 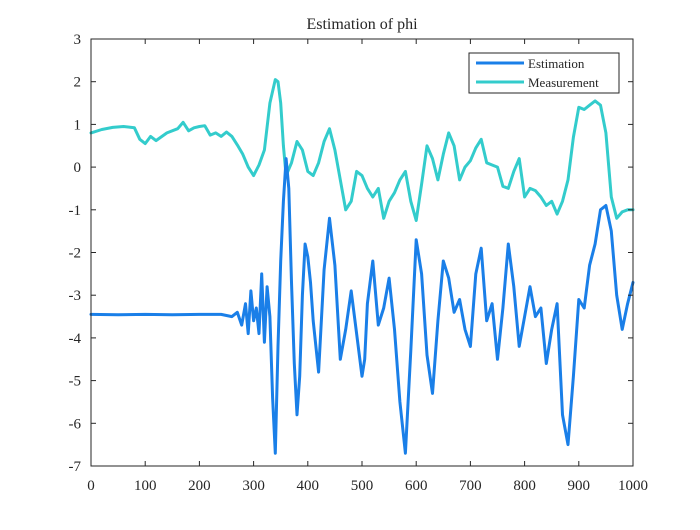 What do you see at coordinates (362, 486) in the screenshot?
I see `x-tick-label: 500` at bounding box center [362, 486].